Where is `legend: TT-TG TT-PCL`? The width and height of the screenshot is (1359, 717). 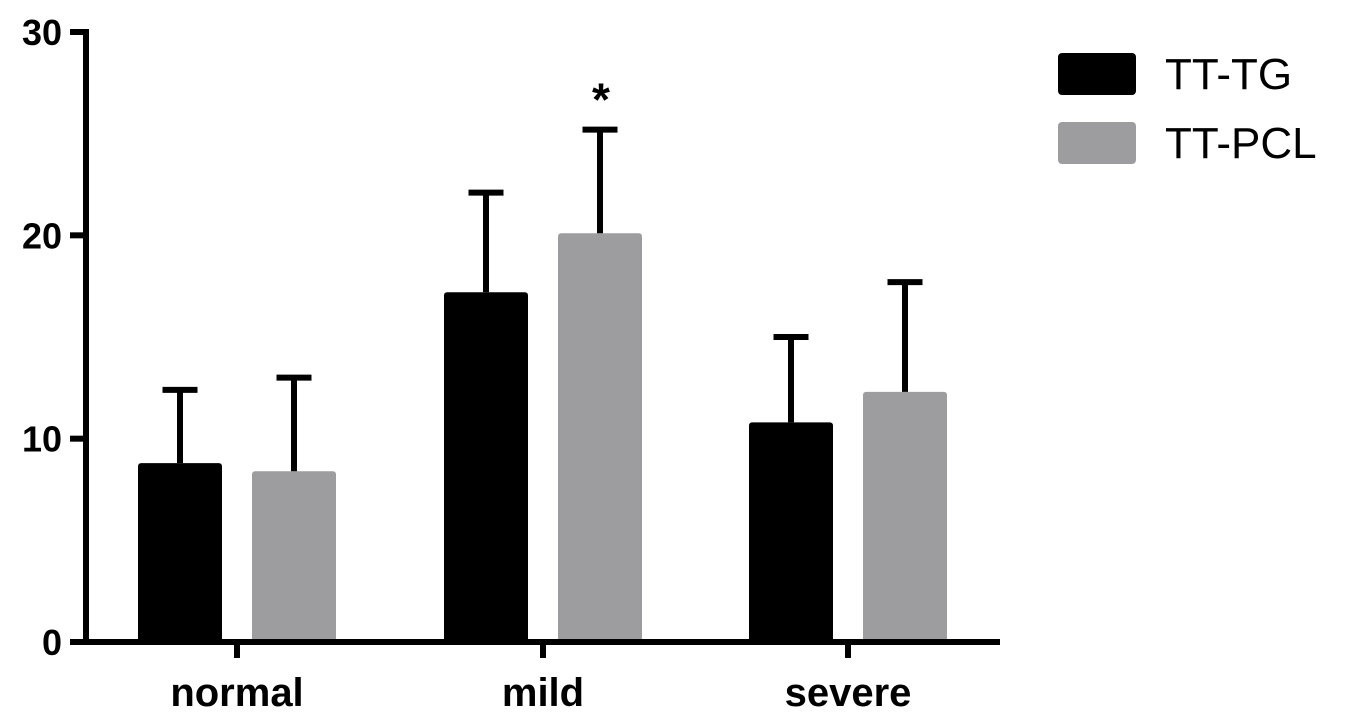
legend: TT-TG TT-PCL is located at coordinates (1187, 109).